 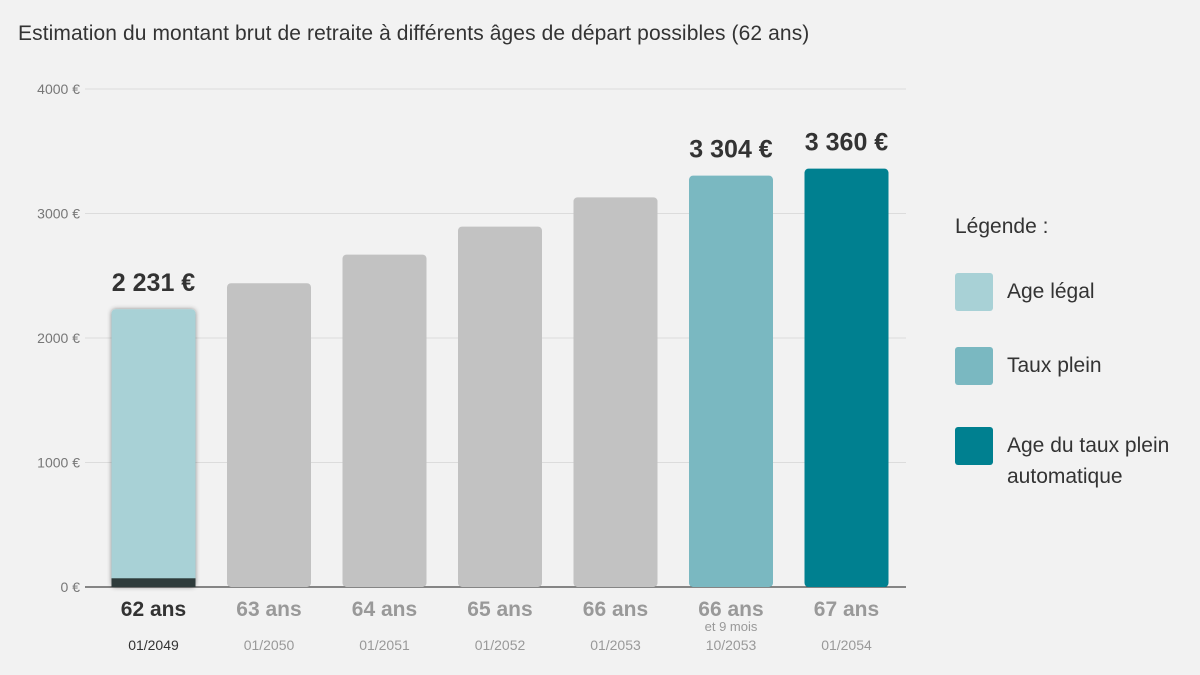 I want to click on legend-swatch-age-legal, so click(x=974, y=292).